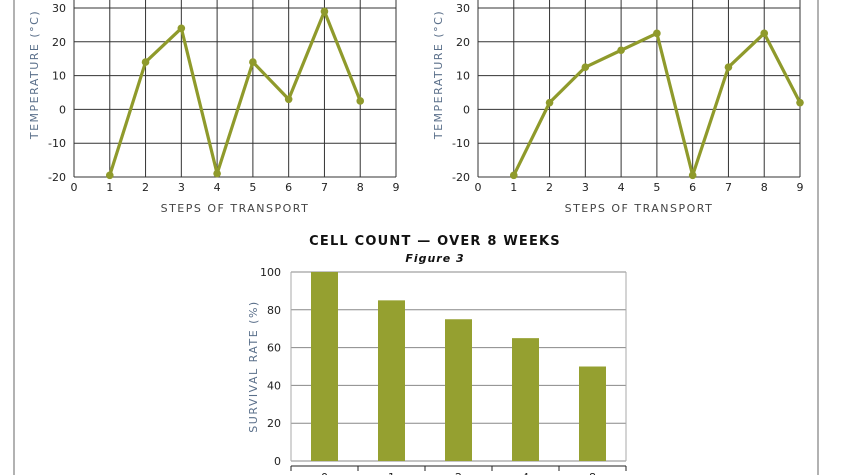  What do you see at coordinates (435, 241) in the screenshot?
I see `chart-title: CELL COUNT — OVER 8 WEEKS` at bounding box center [435, 241].